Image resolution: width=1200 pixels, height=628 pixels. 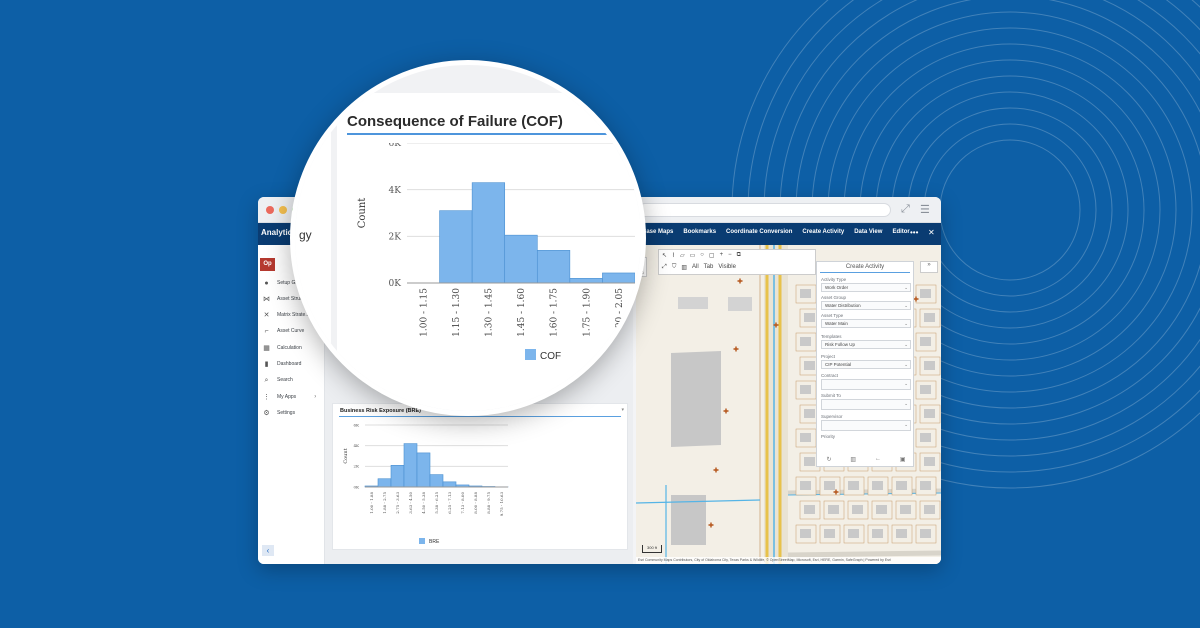 What do you see at coordinates (828, 436) in the screenshot?
I see `field-label-priority: Priority` at bounding box center [828, 436].